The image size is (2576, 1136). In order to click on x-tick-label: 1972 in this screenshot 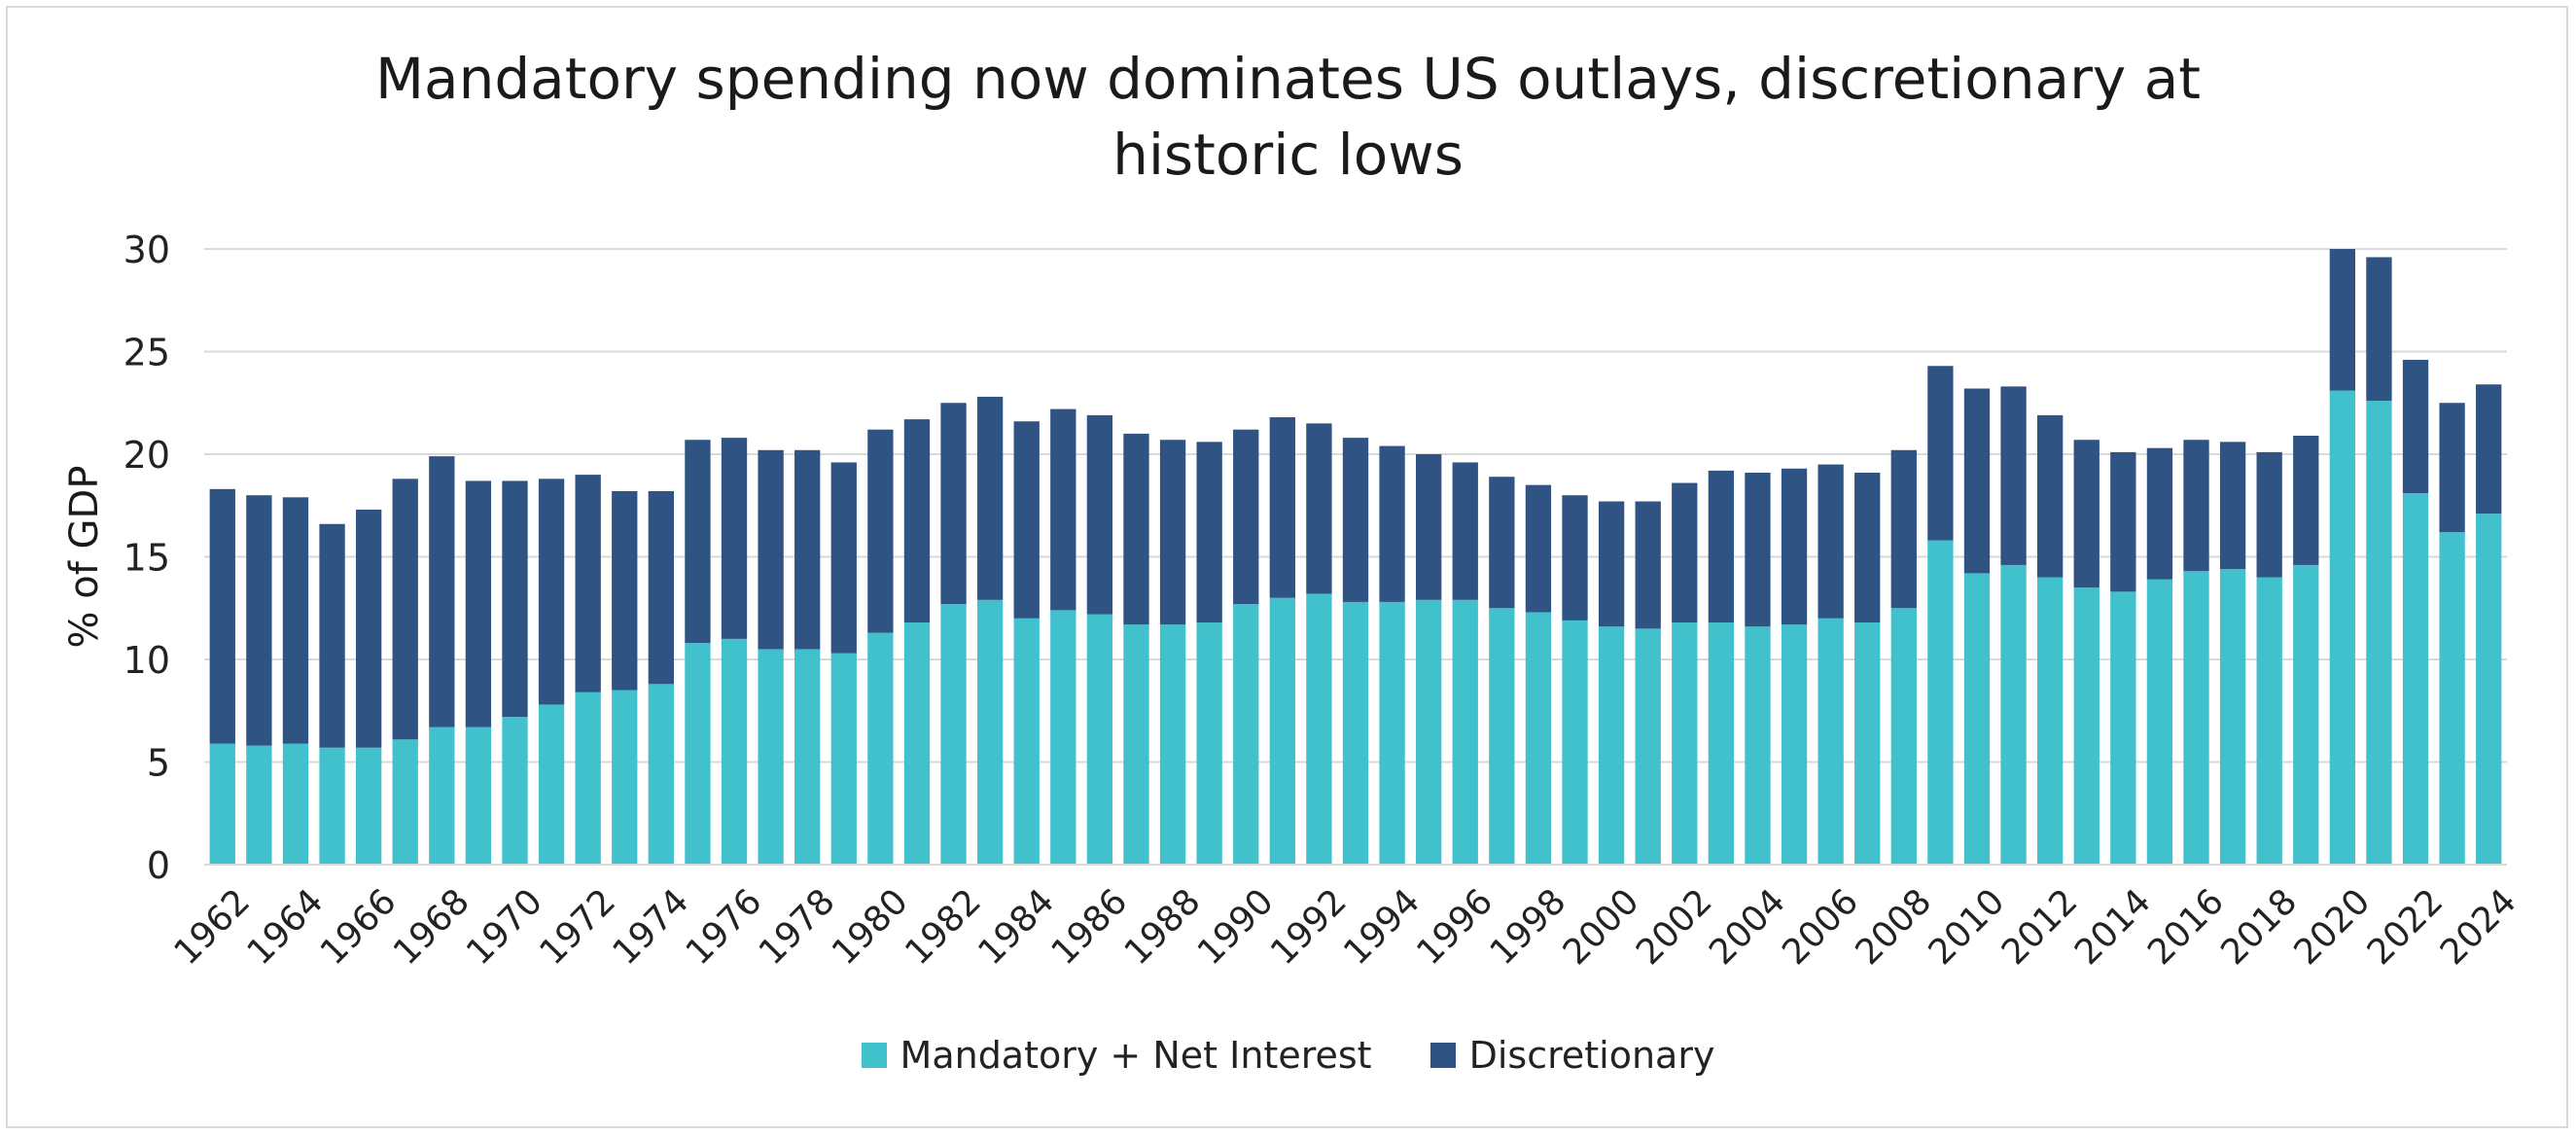, I will do `click(578, 927)`.